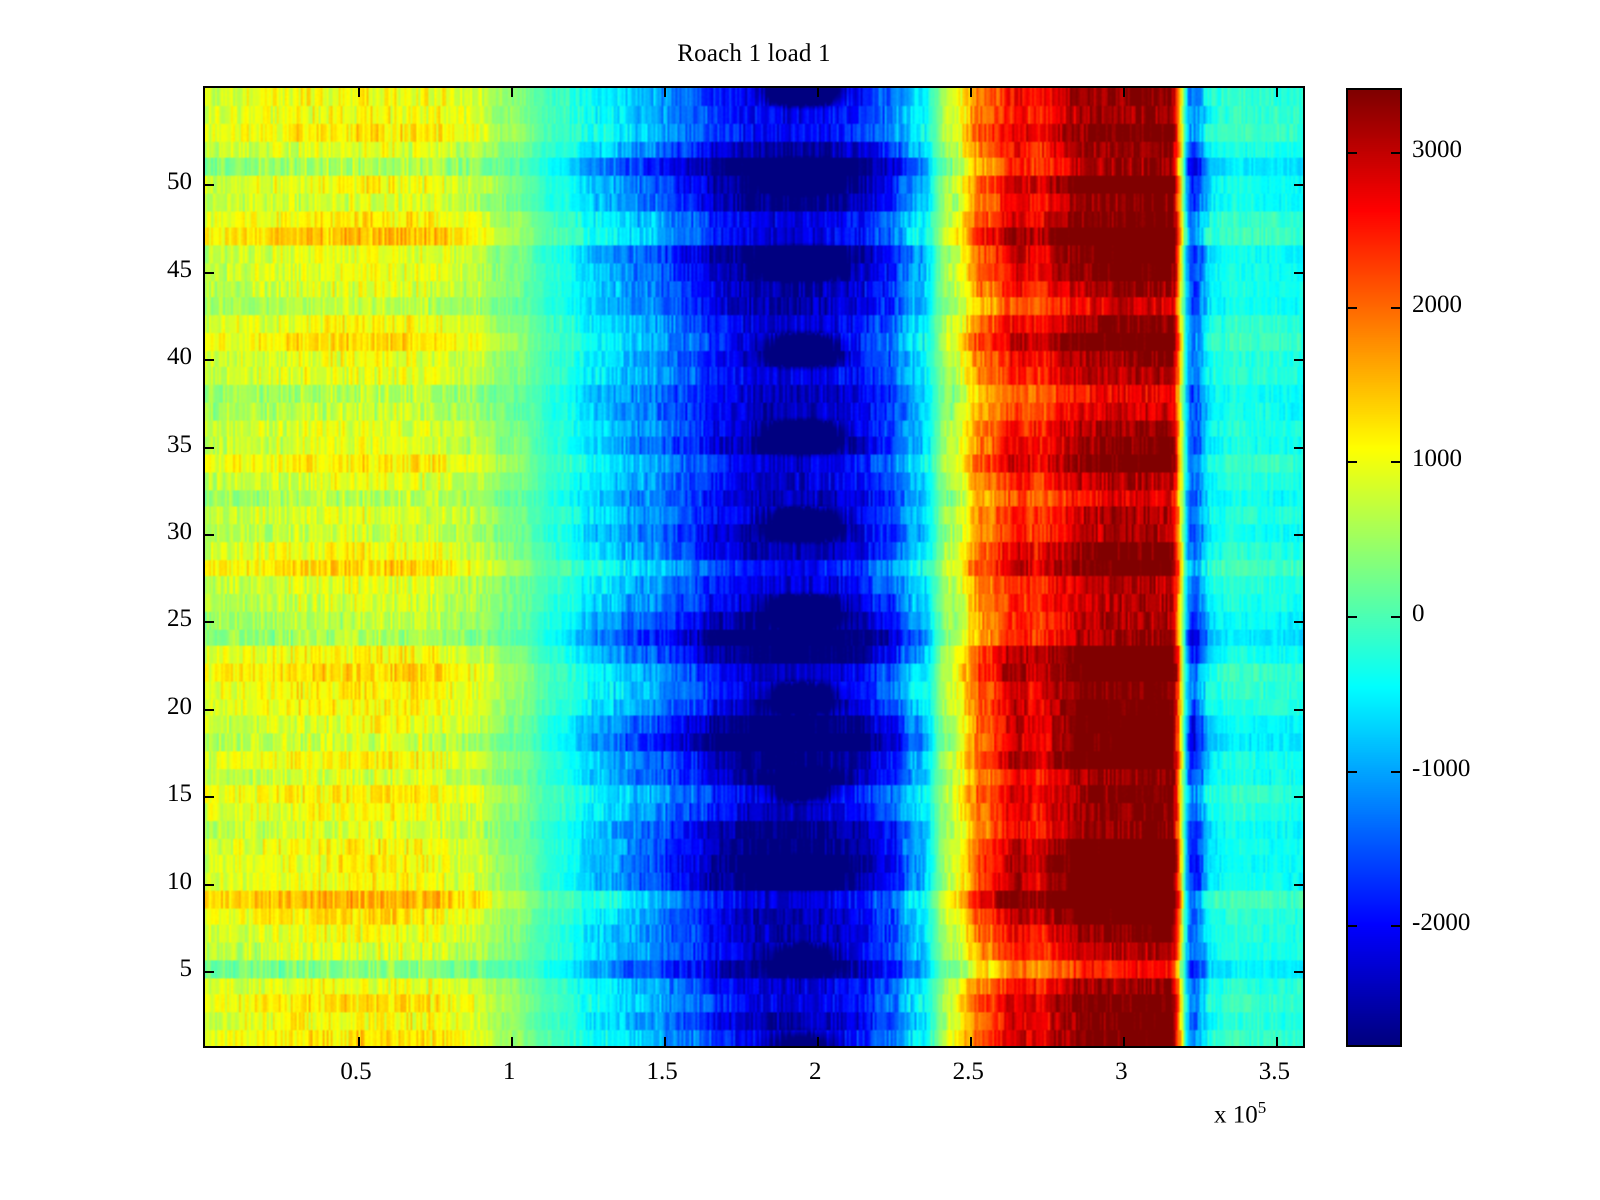 This screenshot has width=1600, height=1200. What do you see at coordinates (754, 53) in the screenshot?
I see `page-title: Roach 1 load 1` at bounding box center [754, 53].